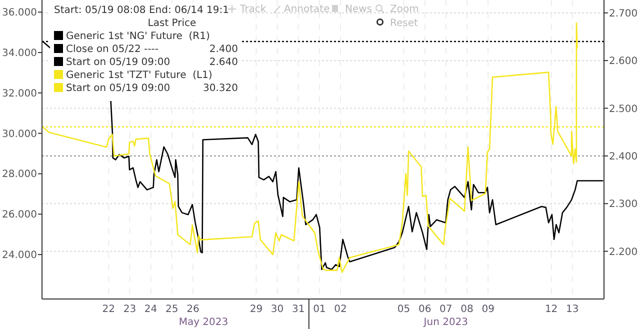  What do you see at coordinates (109, 309) in the screenshot?
I see `x-tick-label: 22` at bounding box center [109, 309].